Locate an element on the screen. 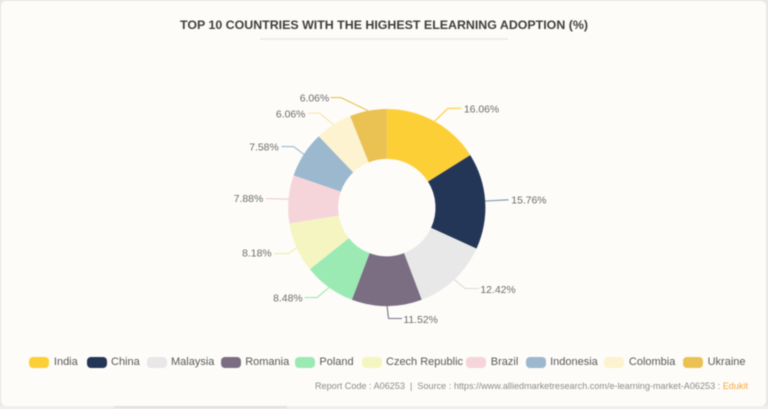 This screenshot has height=409, width=768. svg-text: 15.76% is located at coordinates (528, 201).